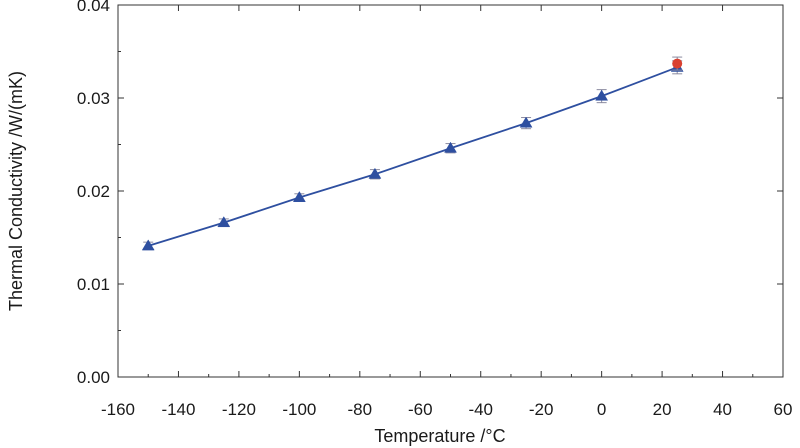  I want to click on y-tick-label: 0.03, so click(93, 98).